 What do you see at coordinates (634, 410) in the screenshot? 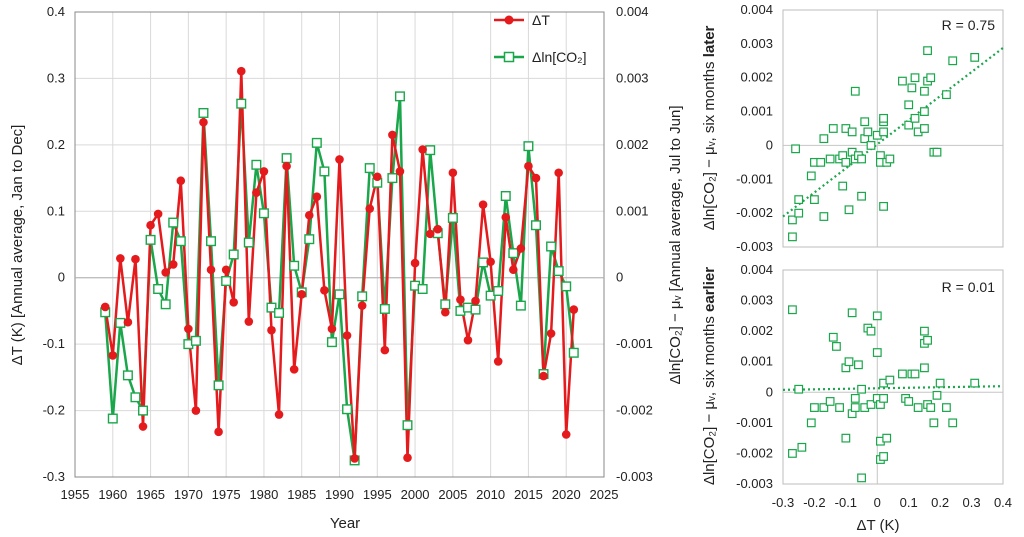
I see `right-y-tick-label: -0.002` at bounding box center [634, 410].